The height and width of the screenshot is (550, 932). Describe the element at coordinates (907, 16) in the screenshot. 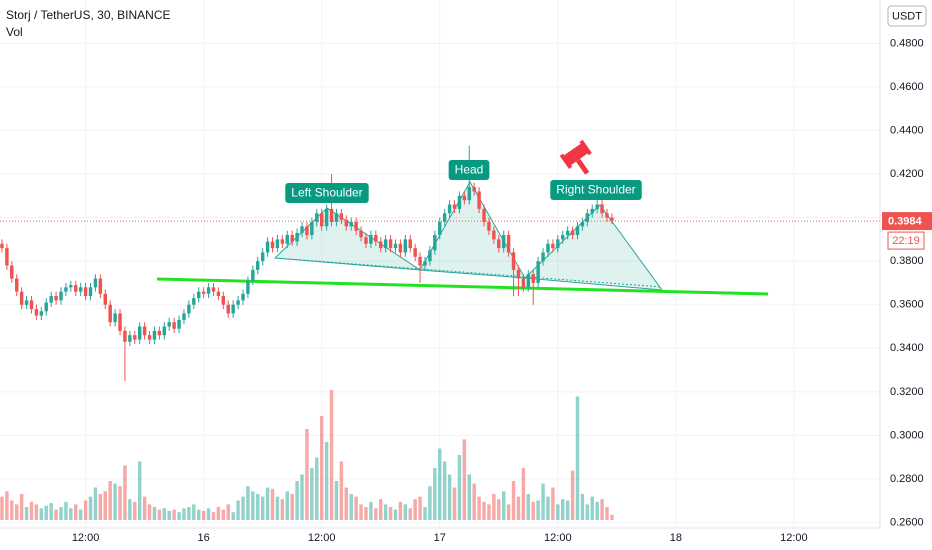

I see `currency-box` at that location.